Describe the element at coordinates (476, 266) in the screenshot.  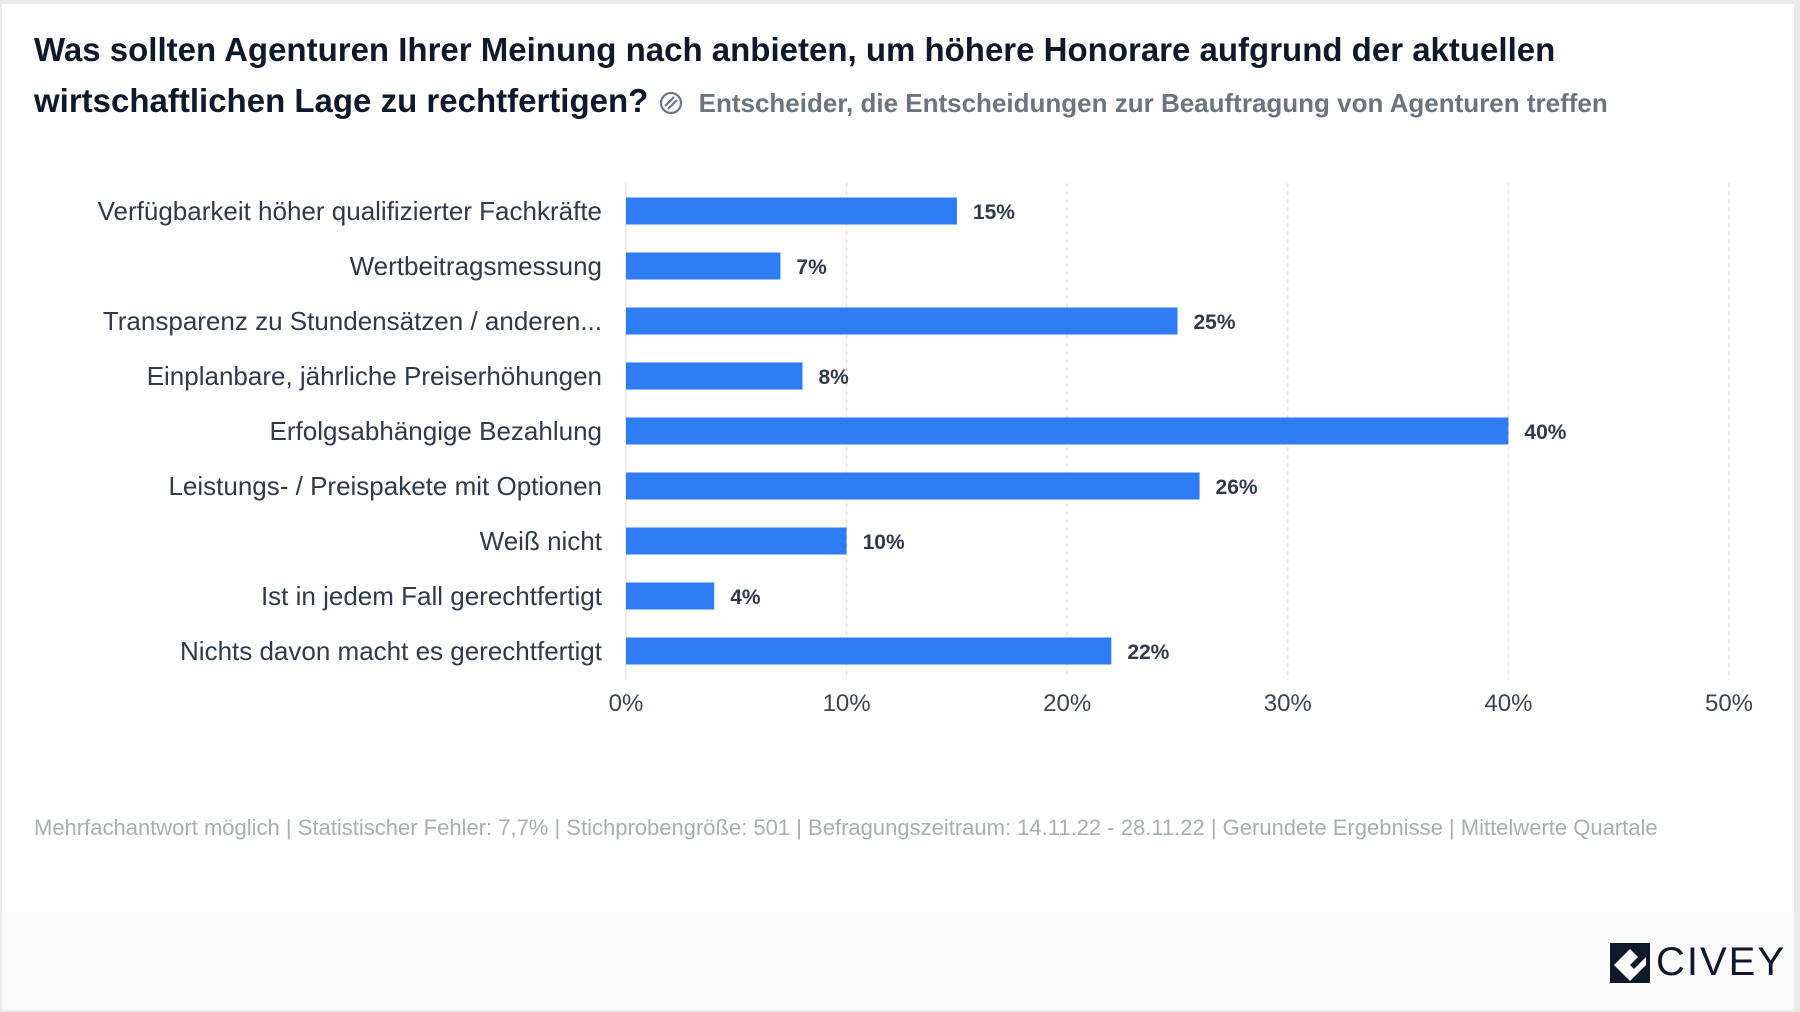
I see `category-label: Wertbeitragsmessung` at that location.